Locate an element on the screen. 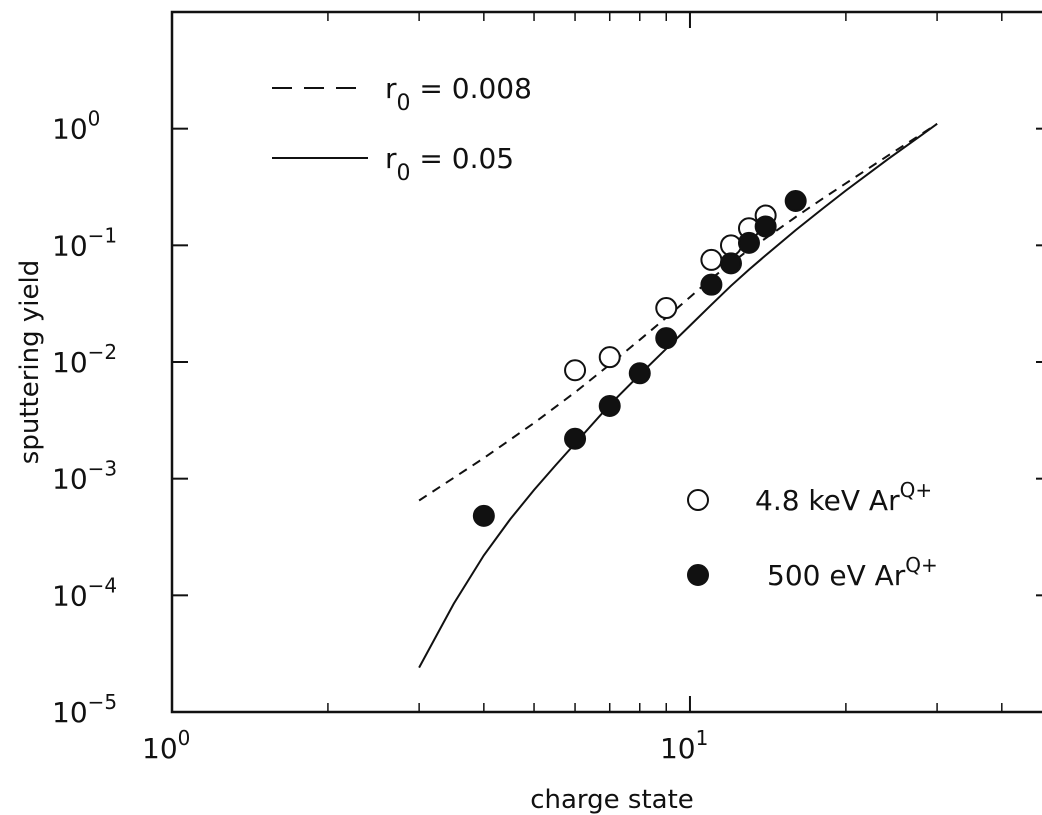 The image size is (1042, 815). legend-label-rest: = 0.008 is located at coordinates (471, 88).